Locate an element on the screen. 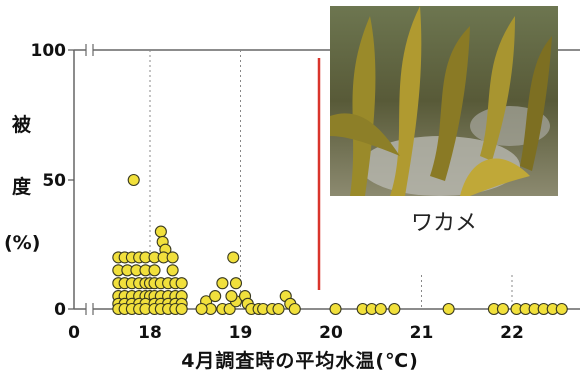 Image resolution: width=582 pixels, height=383 pixels. x-tick-label-19: 19 is located at coordinates (241, 333).